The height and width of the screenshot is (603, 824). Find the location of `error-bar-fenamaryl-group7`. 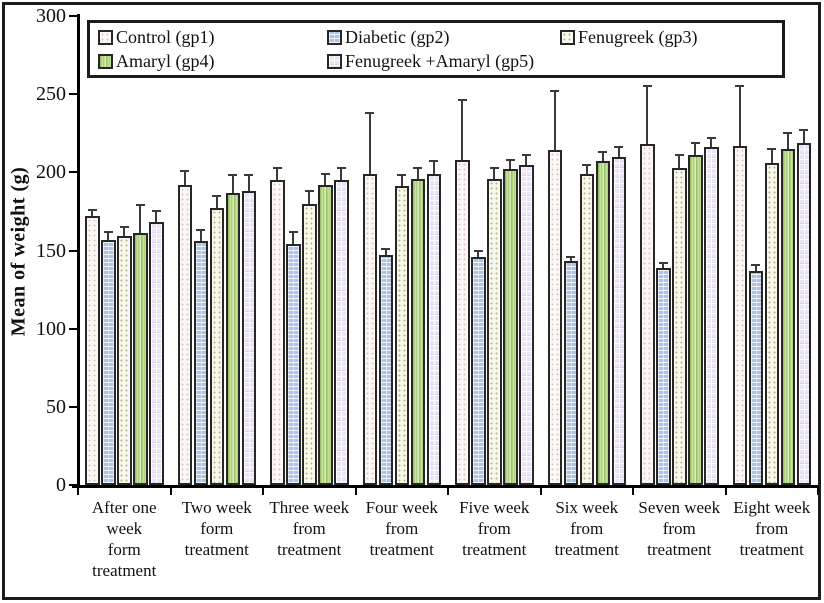

error-bar-fenamaryl-group7 is located at coordinates (711, 142).